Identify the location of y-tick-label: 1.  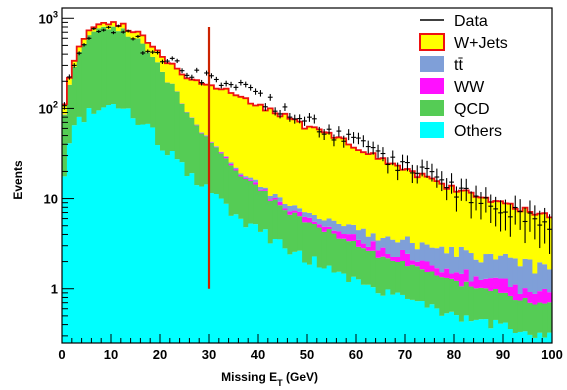
(54, 289).